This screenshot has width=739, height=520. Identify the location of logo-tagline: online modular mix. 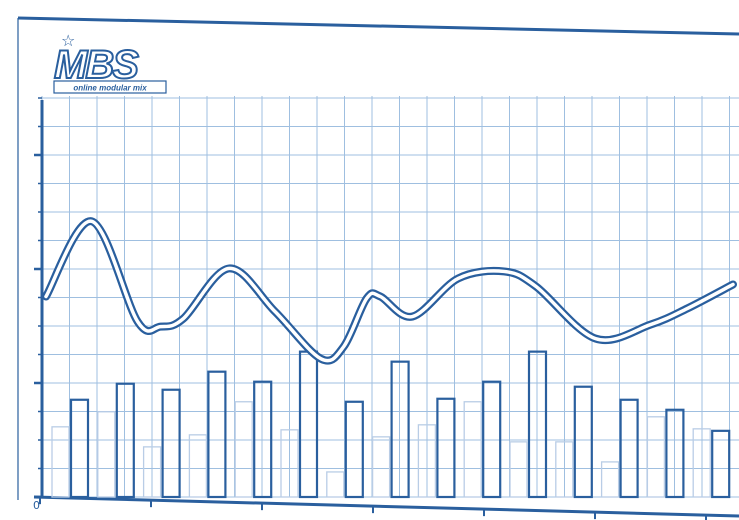
(110, 88).